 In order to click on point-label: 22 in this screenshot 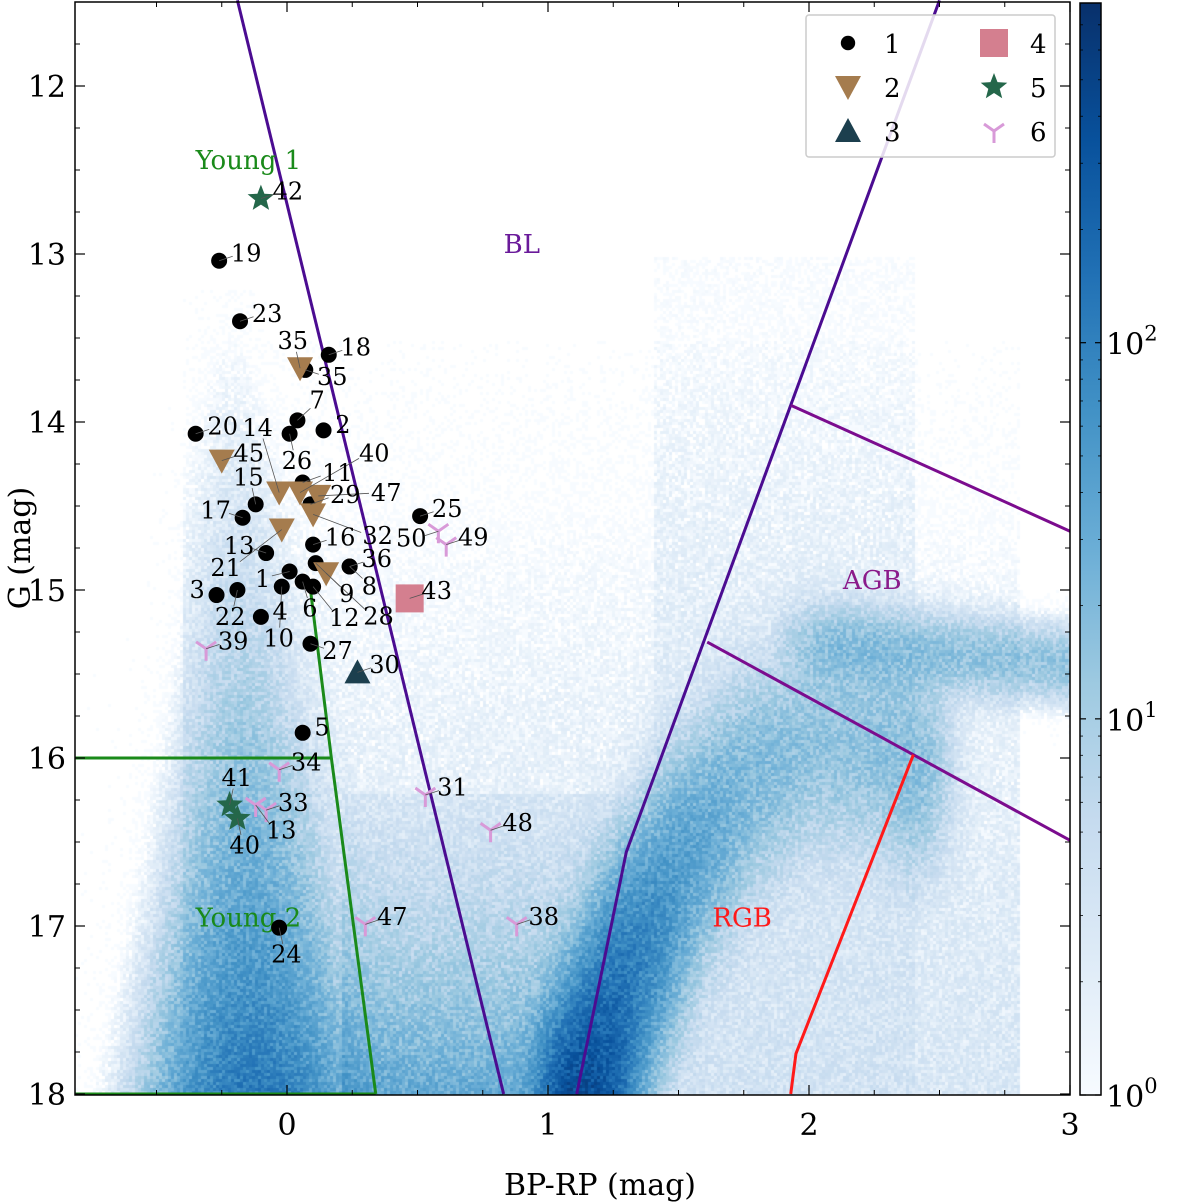, I will do `click(230, 617)`.